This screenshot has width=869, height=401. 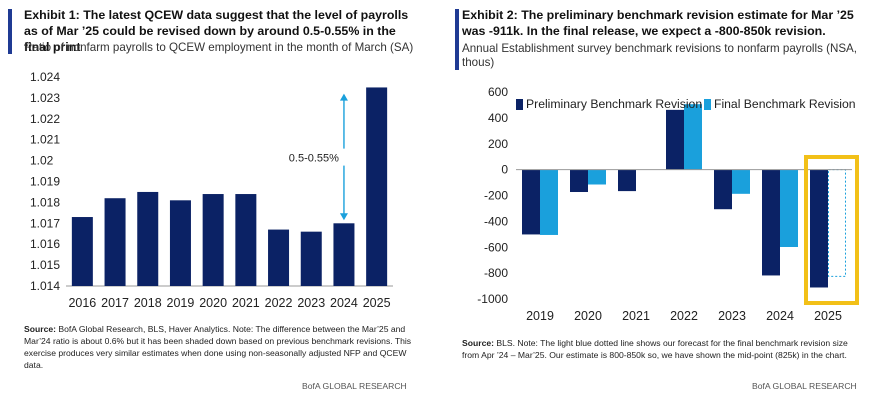 I want to click on annotation-label-bg, so click(x=316, y=157).